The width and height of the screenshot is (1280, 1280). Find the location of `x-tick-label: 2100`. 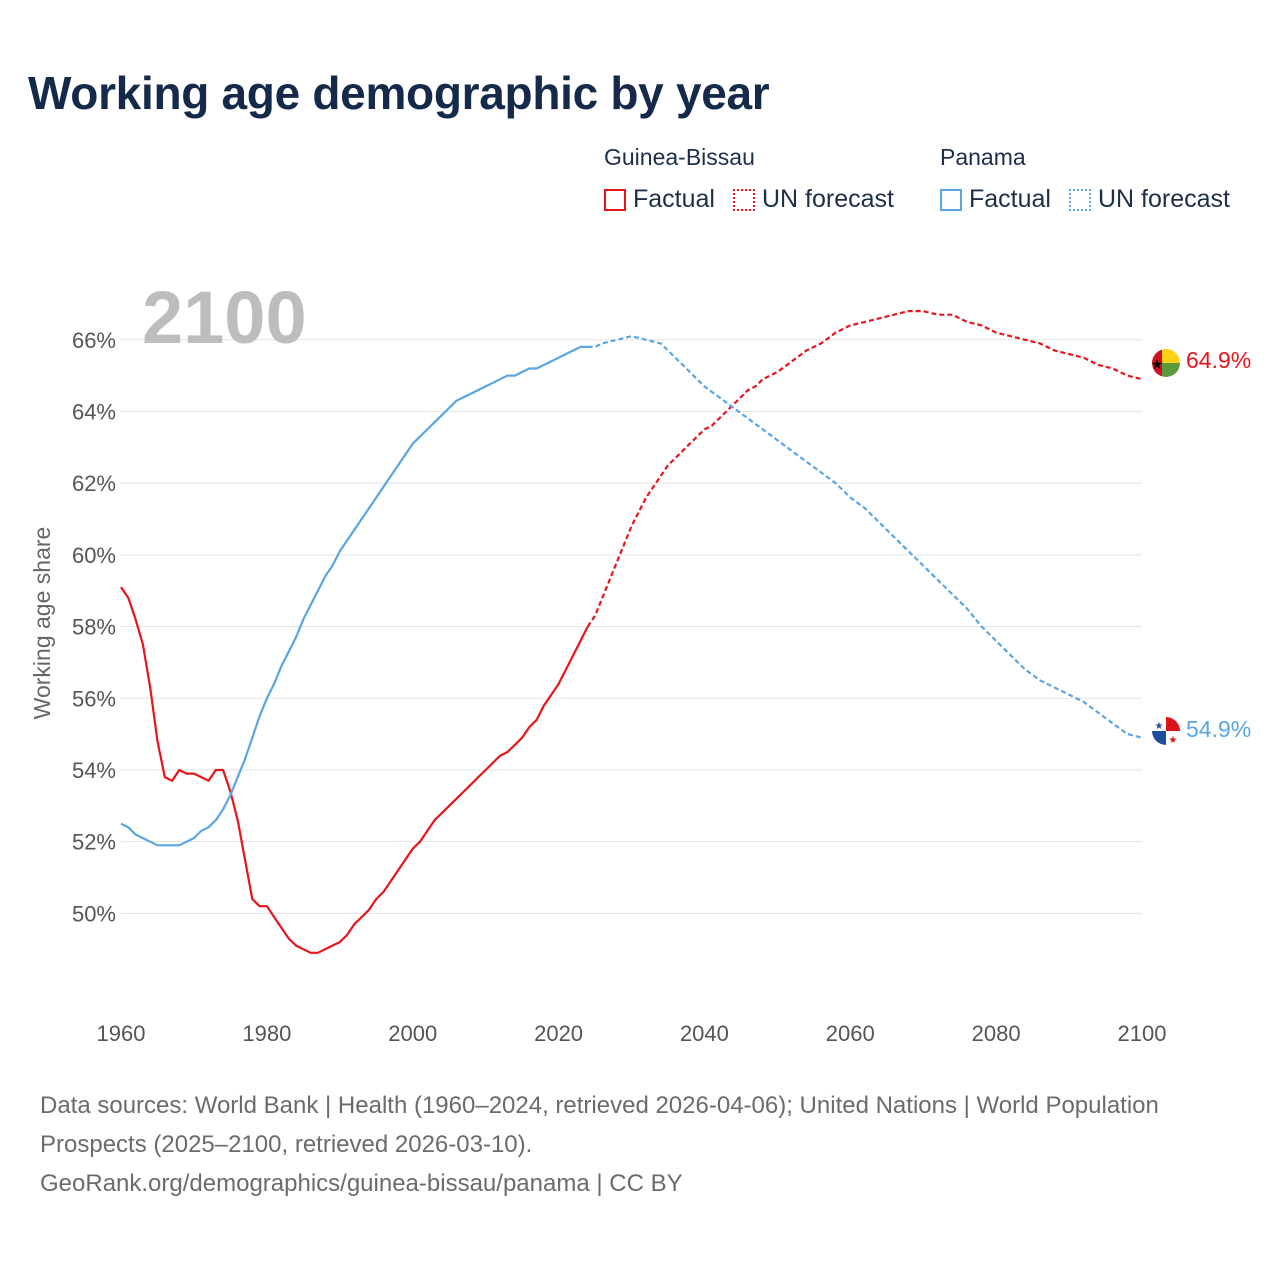

x-tick-label: 2100 is located at coordinates (1142, 1033).